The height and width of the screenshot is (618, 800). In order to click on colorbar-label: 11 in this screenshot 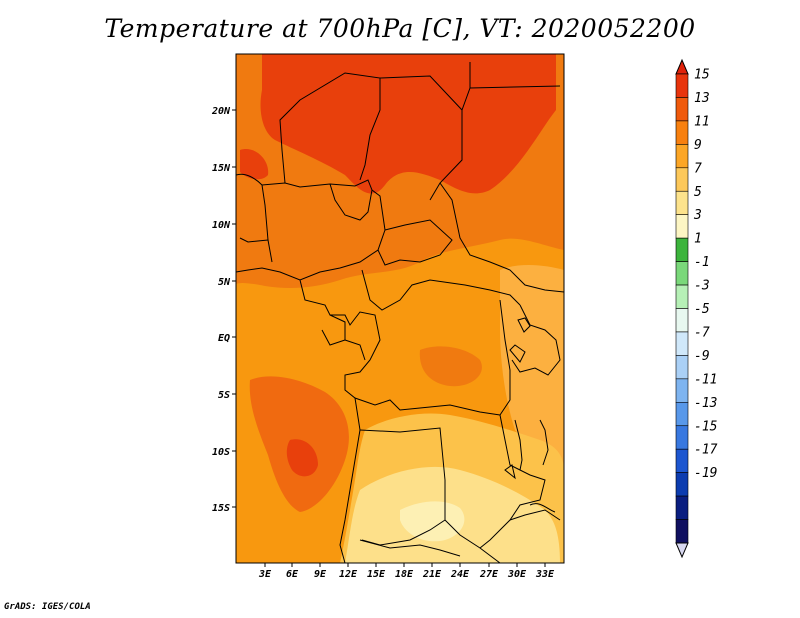, I will do `click(702, 121)`.